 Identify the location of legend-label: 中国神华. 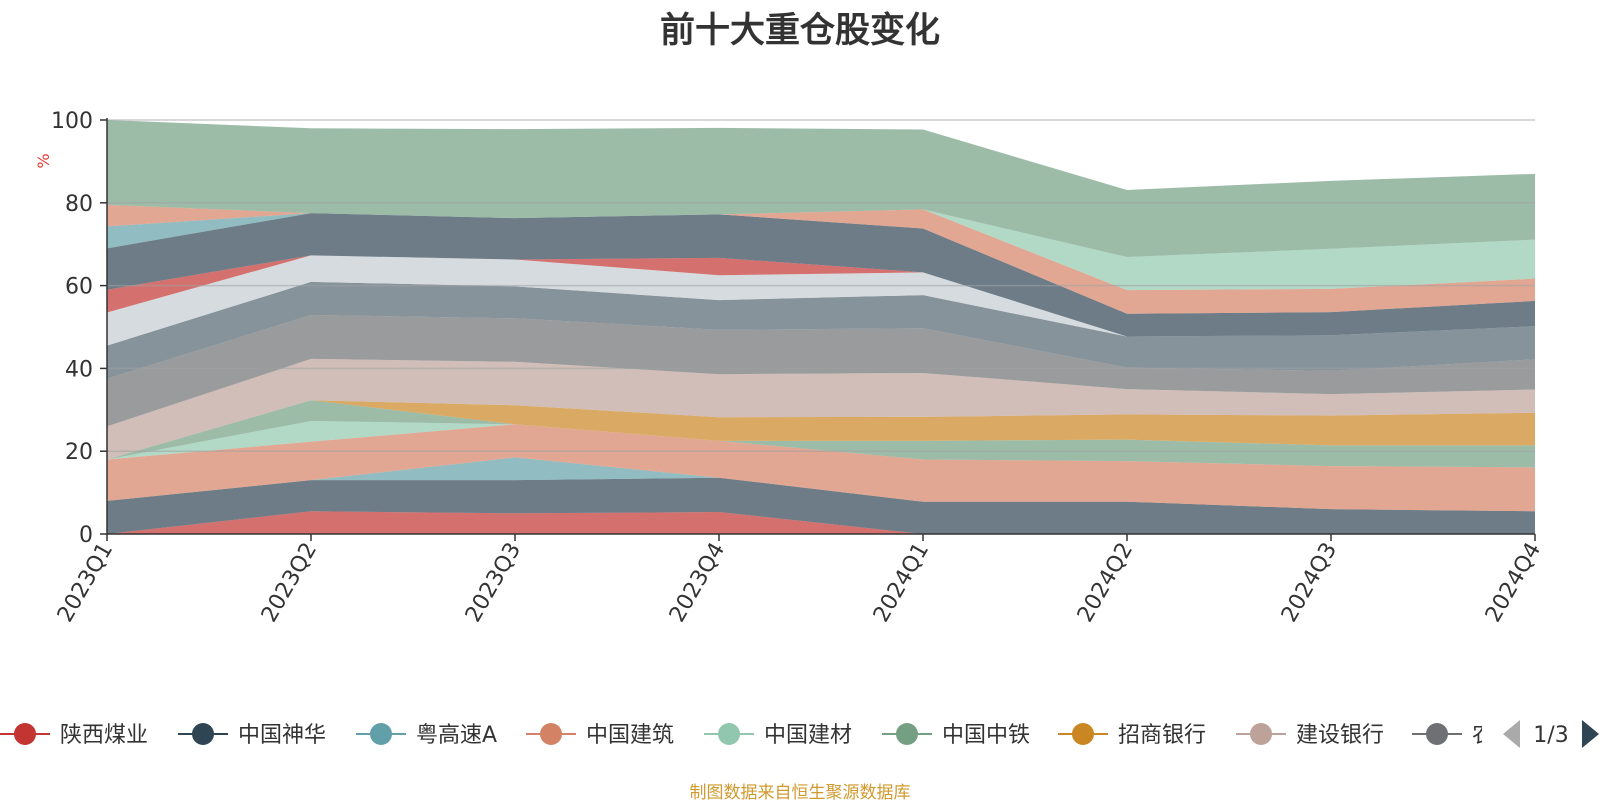
(282, 735).